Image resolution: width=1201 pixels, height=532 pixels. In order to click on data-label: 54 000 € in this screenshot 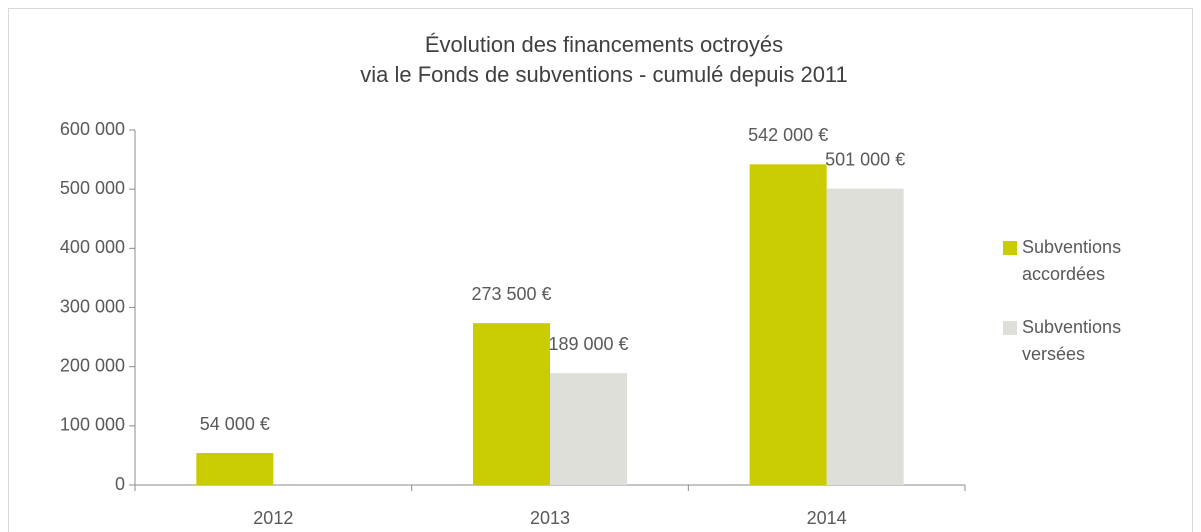, I will do `click(235, 424)`.